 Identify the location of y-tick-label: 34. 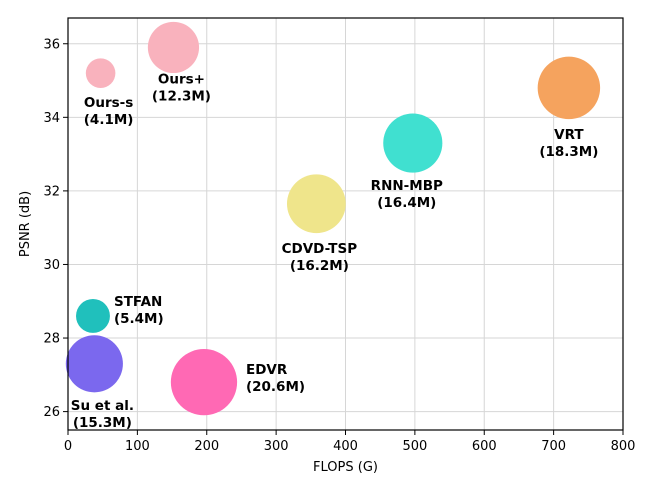
(51, 118).